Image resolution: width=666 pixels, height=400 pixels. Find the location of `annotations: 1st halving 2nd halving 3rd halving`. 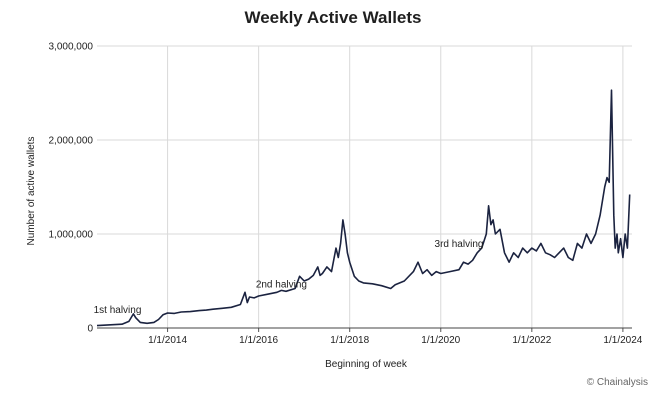

annotations: 1st halving 2nd halving 3rd halving is located at coordinates (289, 277).